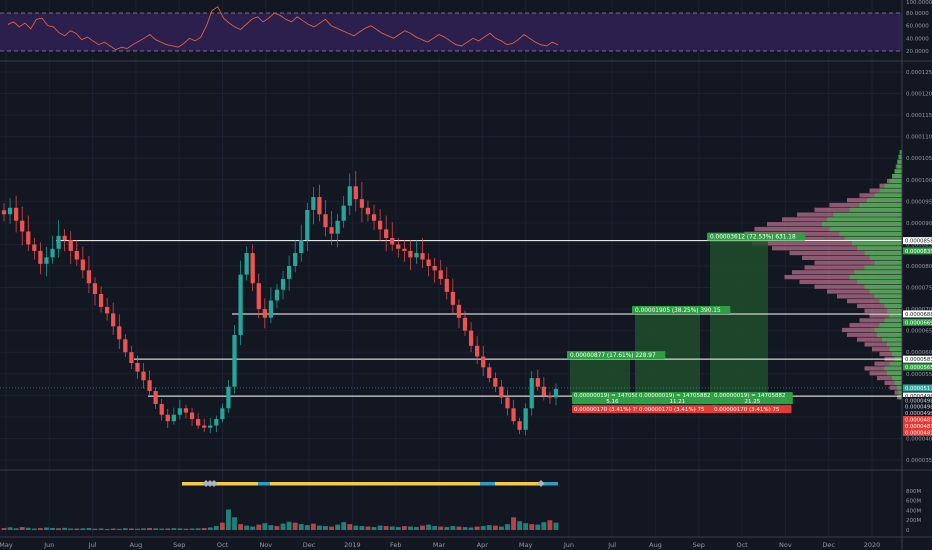 The image size is (932, 550). Describe the element at coordinates (48, 545) in the screenshot. I see `time-tick-label: Jun` at that location.